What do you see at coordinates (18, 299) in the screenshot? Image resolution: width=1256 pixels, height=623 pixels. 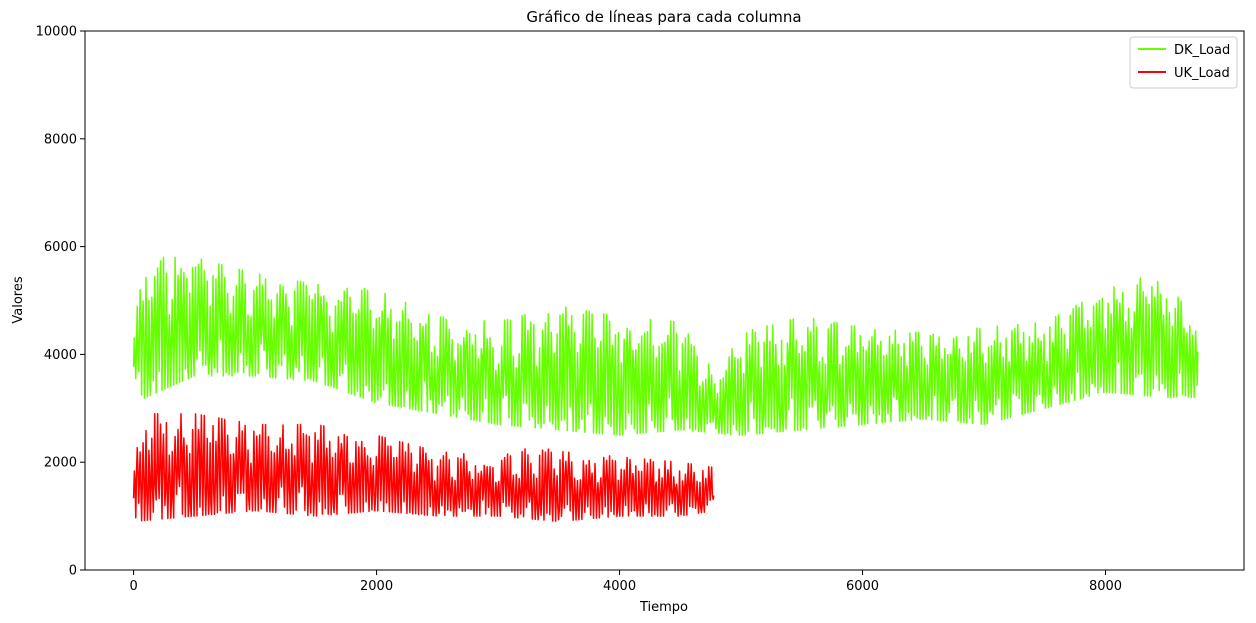 I see `y-axis-label: Valores` at bounding box center [18, 299].